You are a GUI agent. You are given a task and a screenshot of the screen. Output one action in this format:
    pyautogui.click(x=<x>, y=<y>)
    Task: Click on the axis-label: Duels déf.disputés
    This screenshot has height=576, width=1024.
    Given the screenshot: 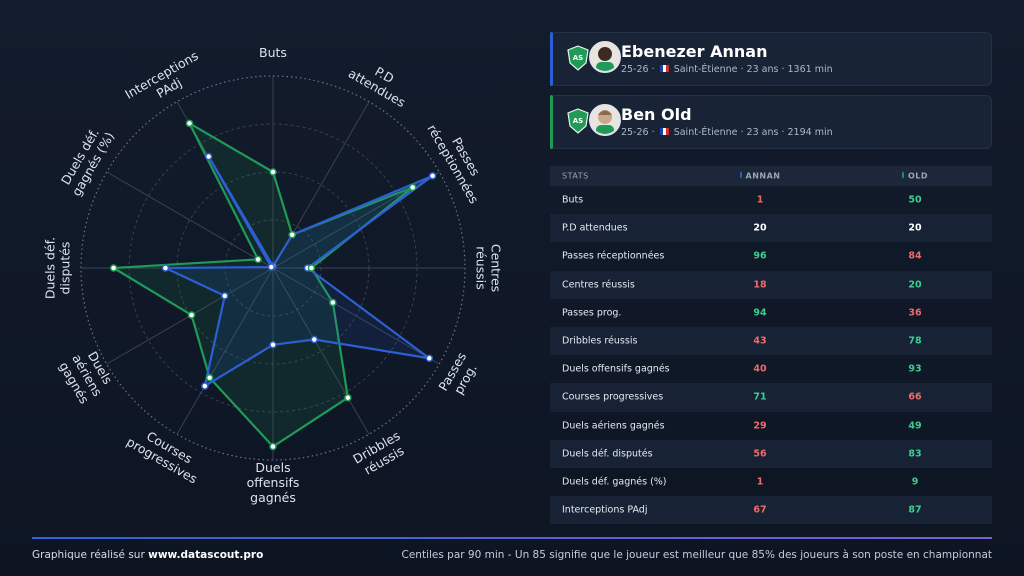 What is the action you would take?
    pyautogui.click(x=58, y=268)
    